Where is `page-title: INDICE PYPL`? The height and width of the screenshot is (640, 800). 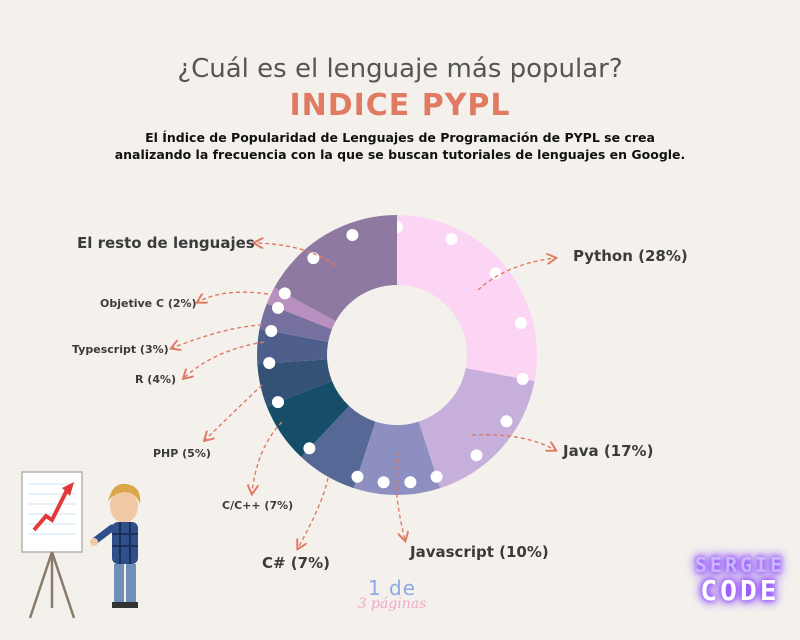
page-title: INDICE PYPL is located at coordinates (400, 105).